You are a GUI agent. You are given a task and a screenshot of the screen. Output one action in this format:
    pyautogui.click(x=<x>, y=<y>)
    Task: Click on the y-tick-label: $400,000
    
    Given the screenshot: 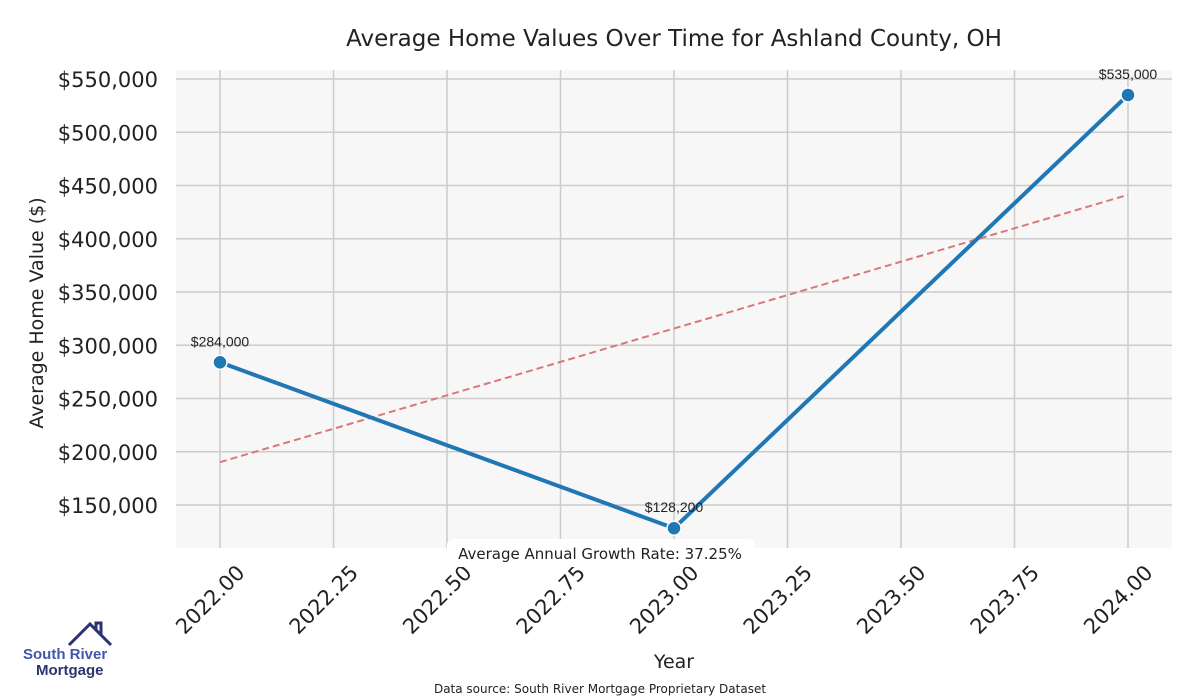 What is the action you would take?
    pyautogui.click(x=108, y=240)
    